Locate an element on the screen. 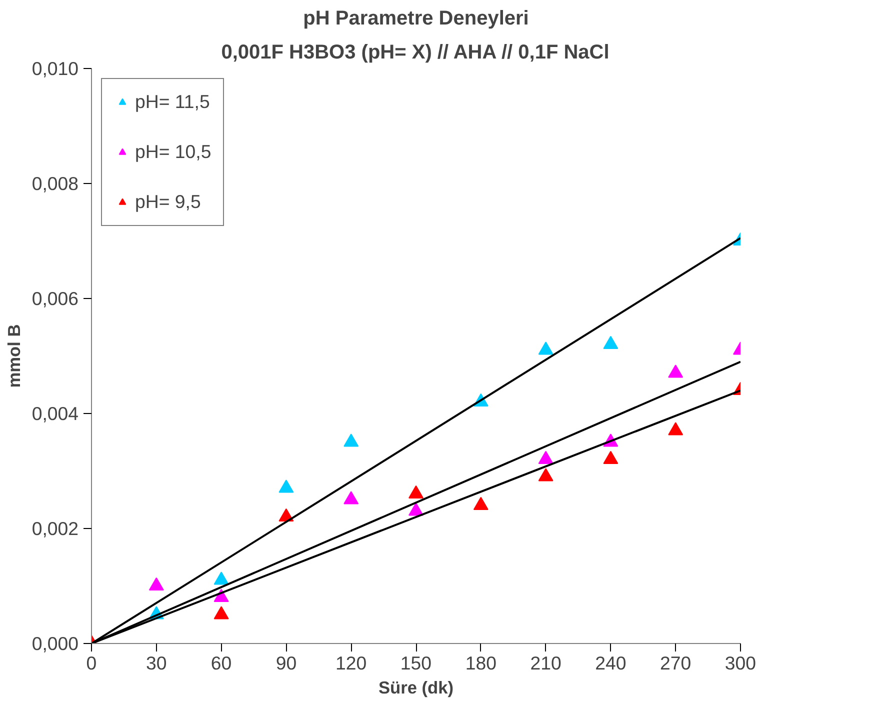 Image resolution: width=870 pixels, height=717 pixels. x-tick-label: 210 is located at coordinates (546, 663).